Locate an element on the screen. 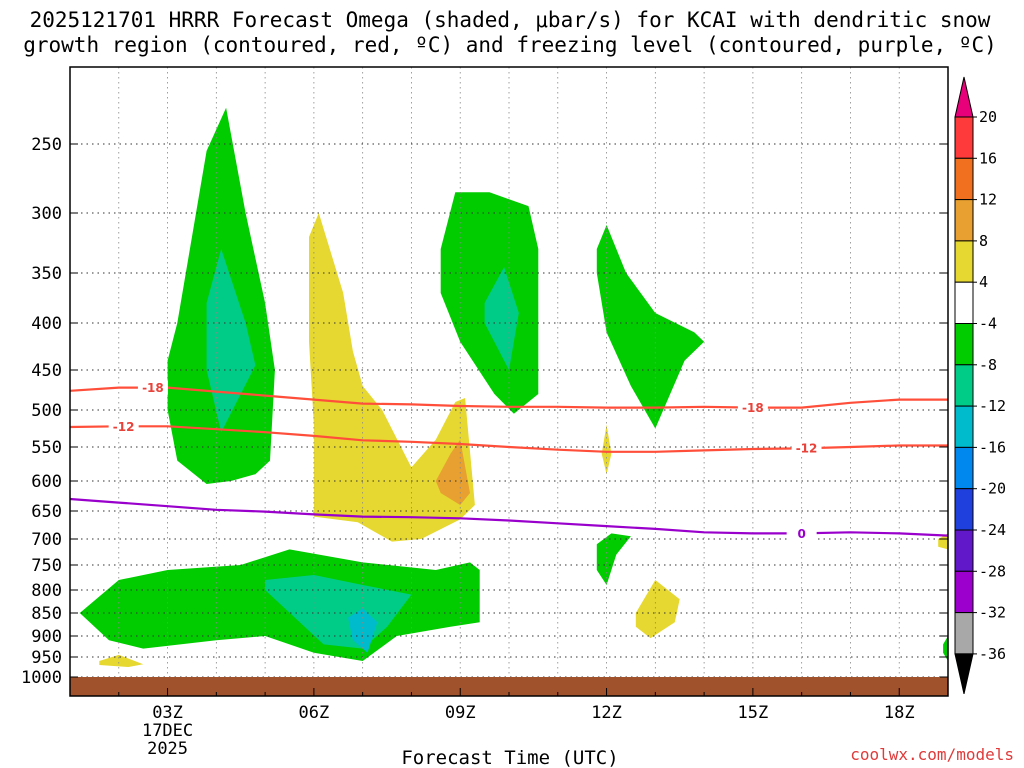 This screenshot has height=768, width=1024. omega-region--8-5 is located at coordinates (613, 559).